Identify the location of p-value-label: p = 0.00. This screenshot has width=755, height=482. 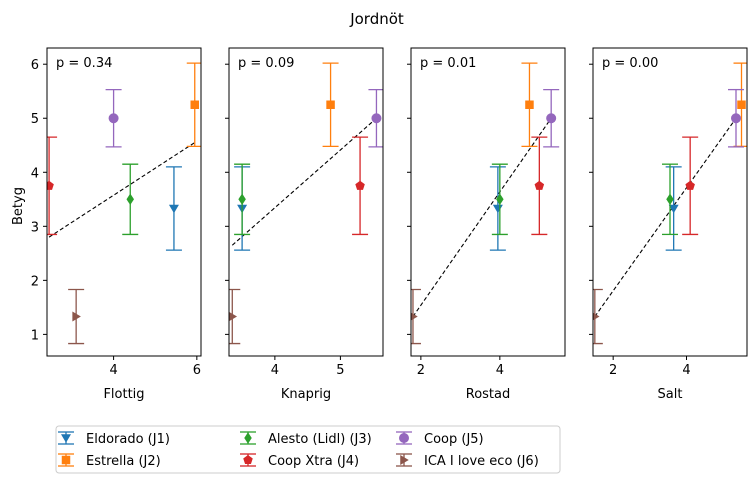
(630, 63).